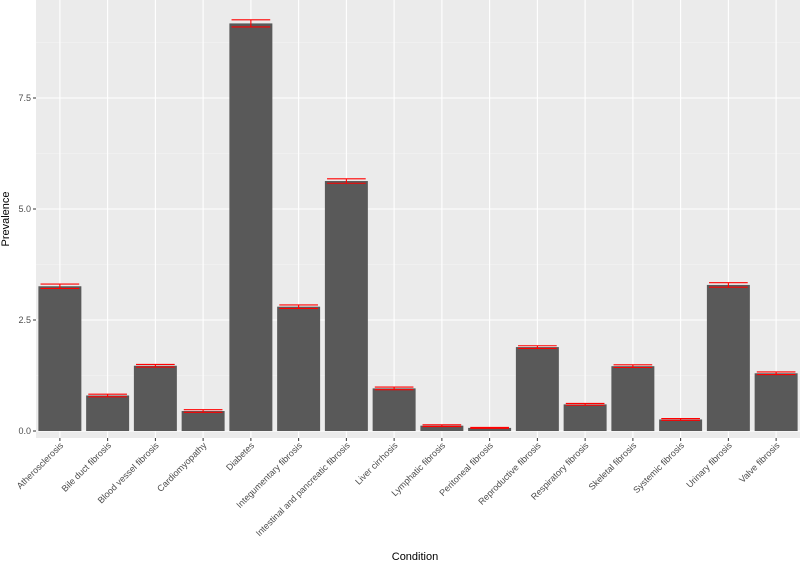  I want to click on x-tick-label: Bile duct fibrosis, so click(87, 467).